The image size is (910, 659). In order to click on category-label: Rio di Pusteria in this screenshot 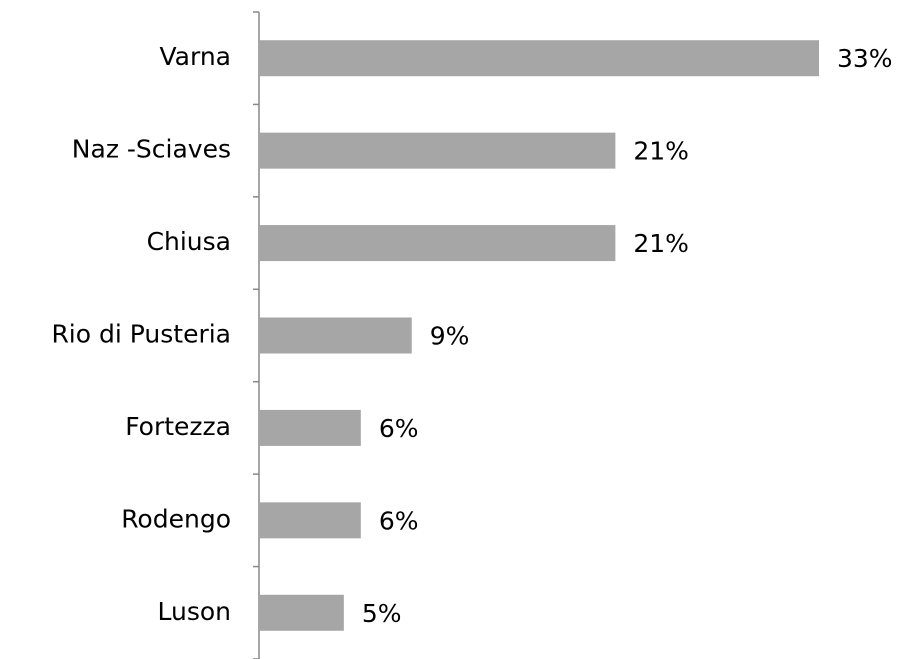, I will do `click(141, 334)`.